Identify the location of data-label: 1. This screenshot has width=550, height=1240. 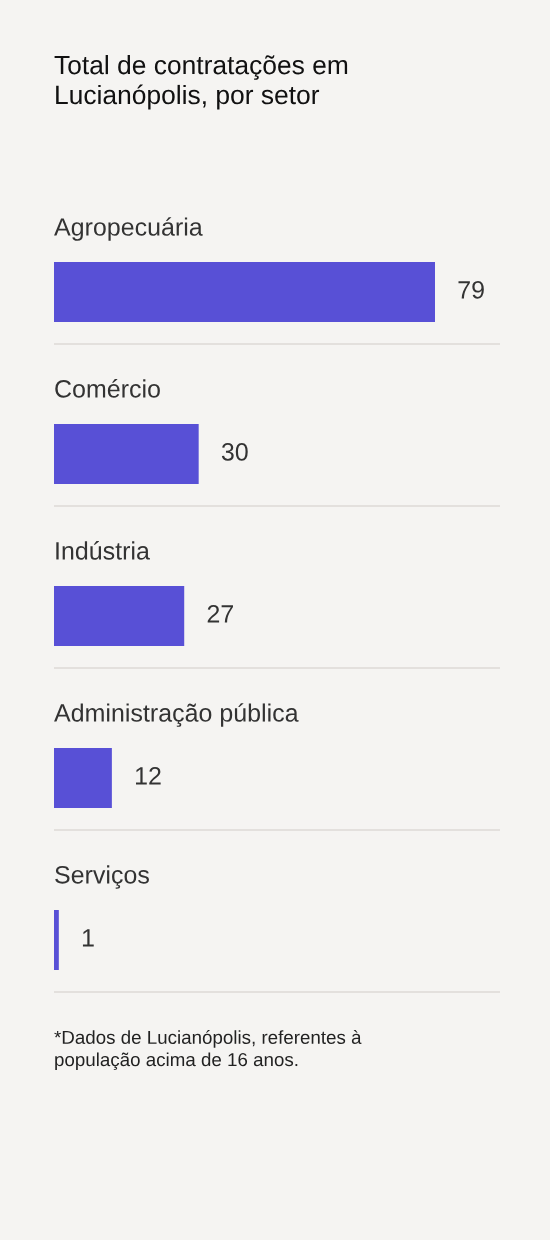
(88, 938).